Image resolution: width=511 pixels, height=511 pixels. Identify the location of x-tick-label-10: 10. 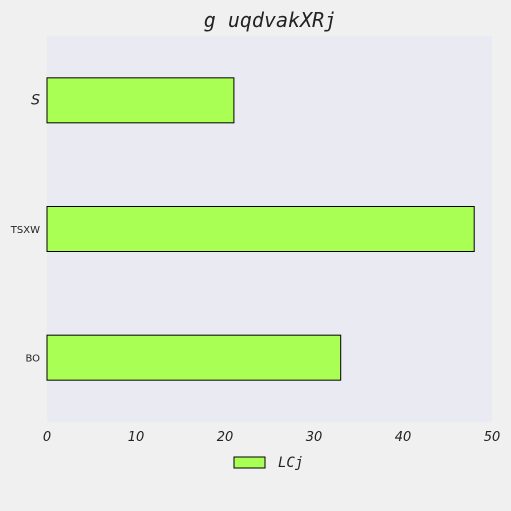
(136, 437).